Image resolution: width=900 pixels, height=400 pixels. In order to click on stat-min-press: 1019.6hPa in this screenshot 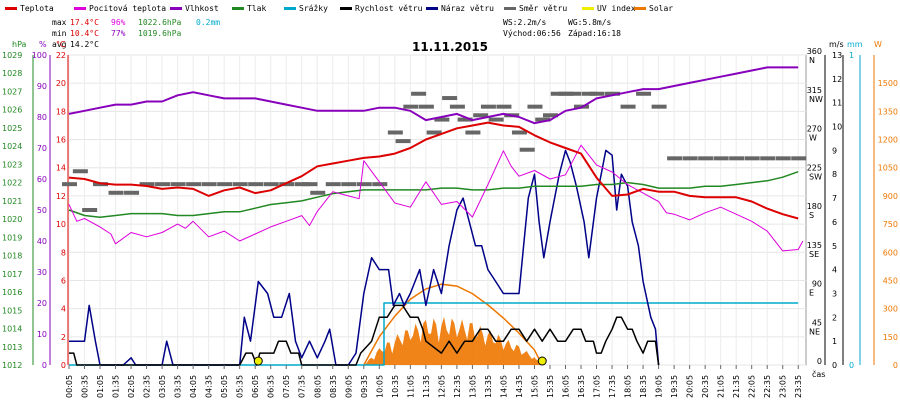, I will do `click(160, 33)`.